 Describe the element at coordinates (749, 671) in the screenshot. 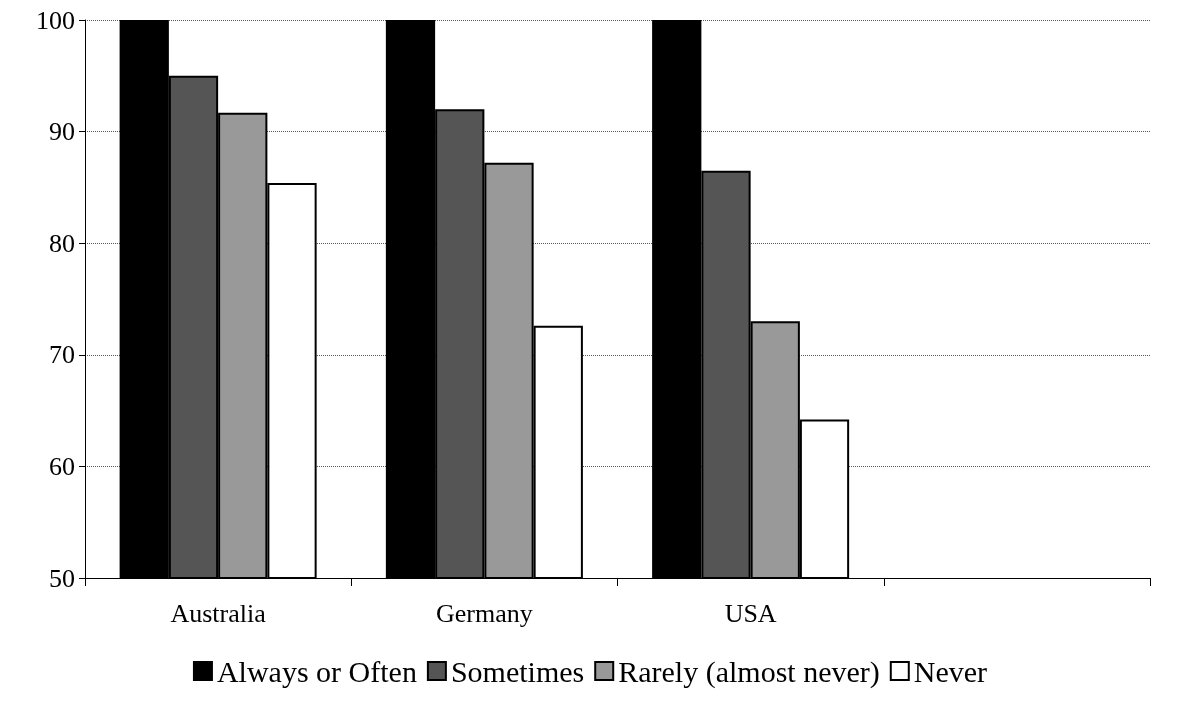

I see `legend-label: Rarely (almost never)` at that location.